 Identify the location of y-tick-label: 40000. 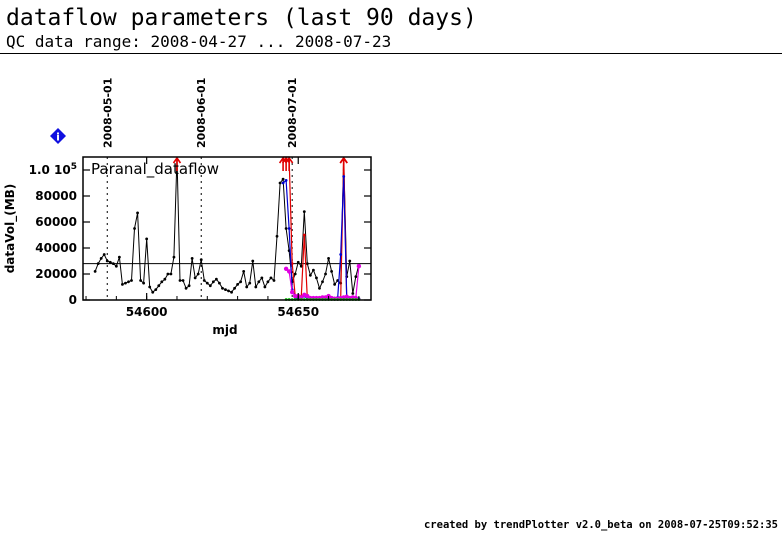
(56, 248).